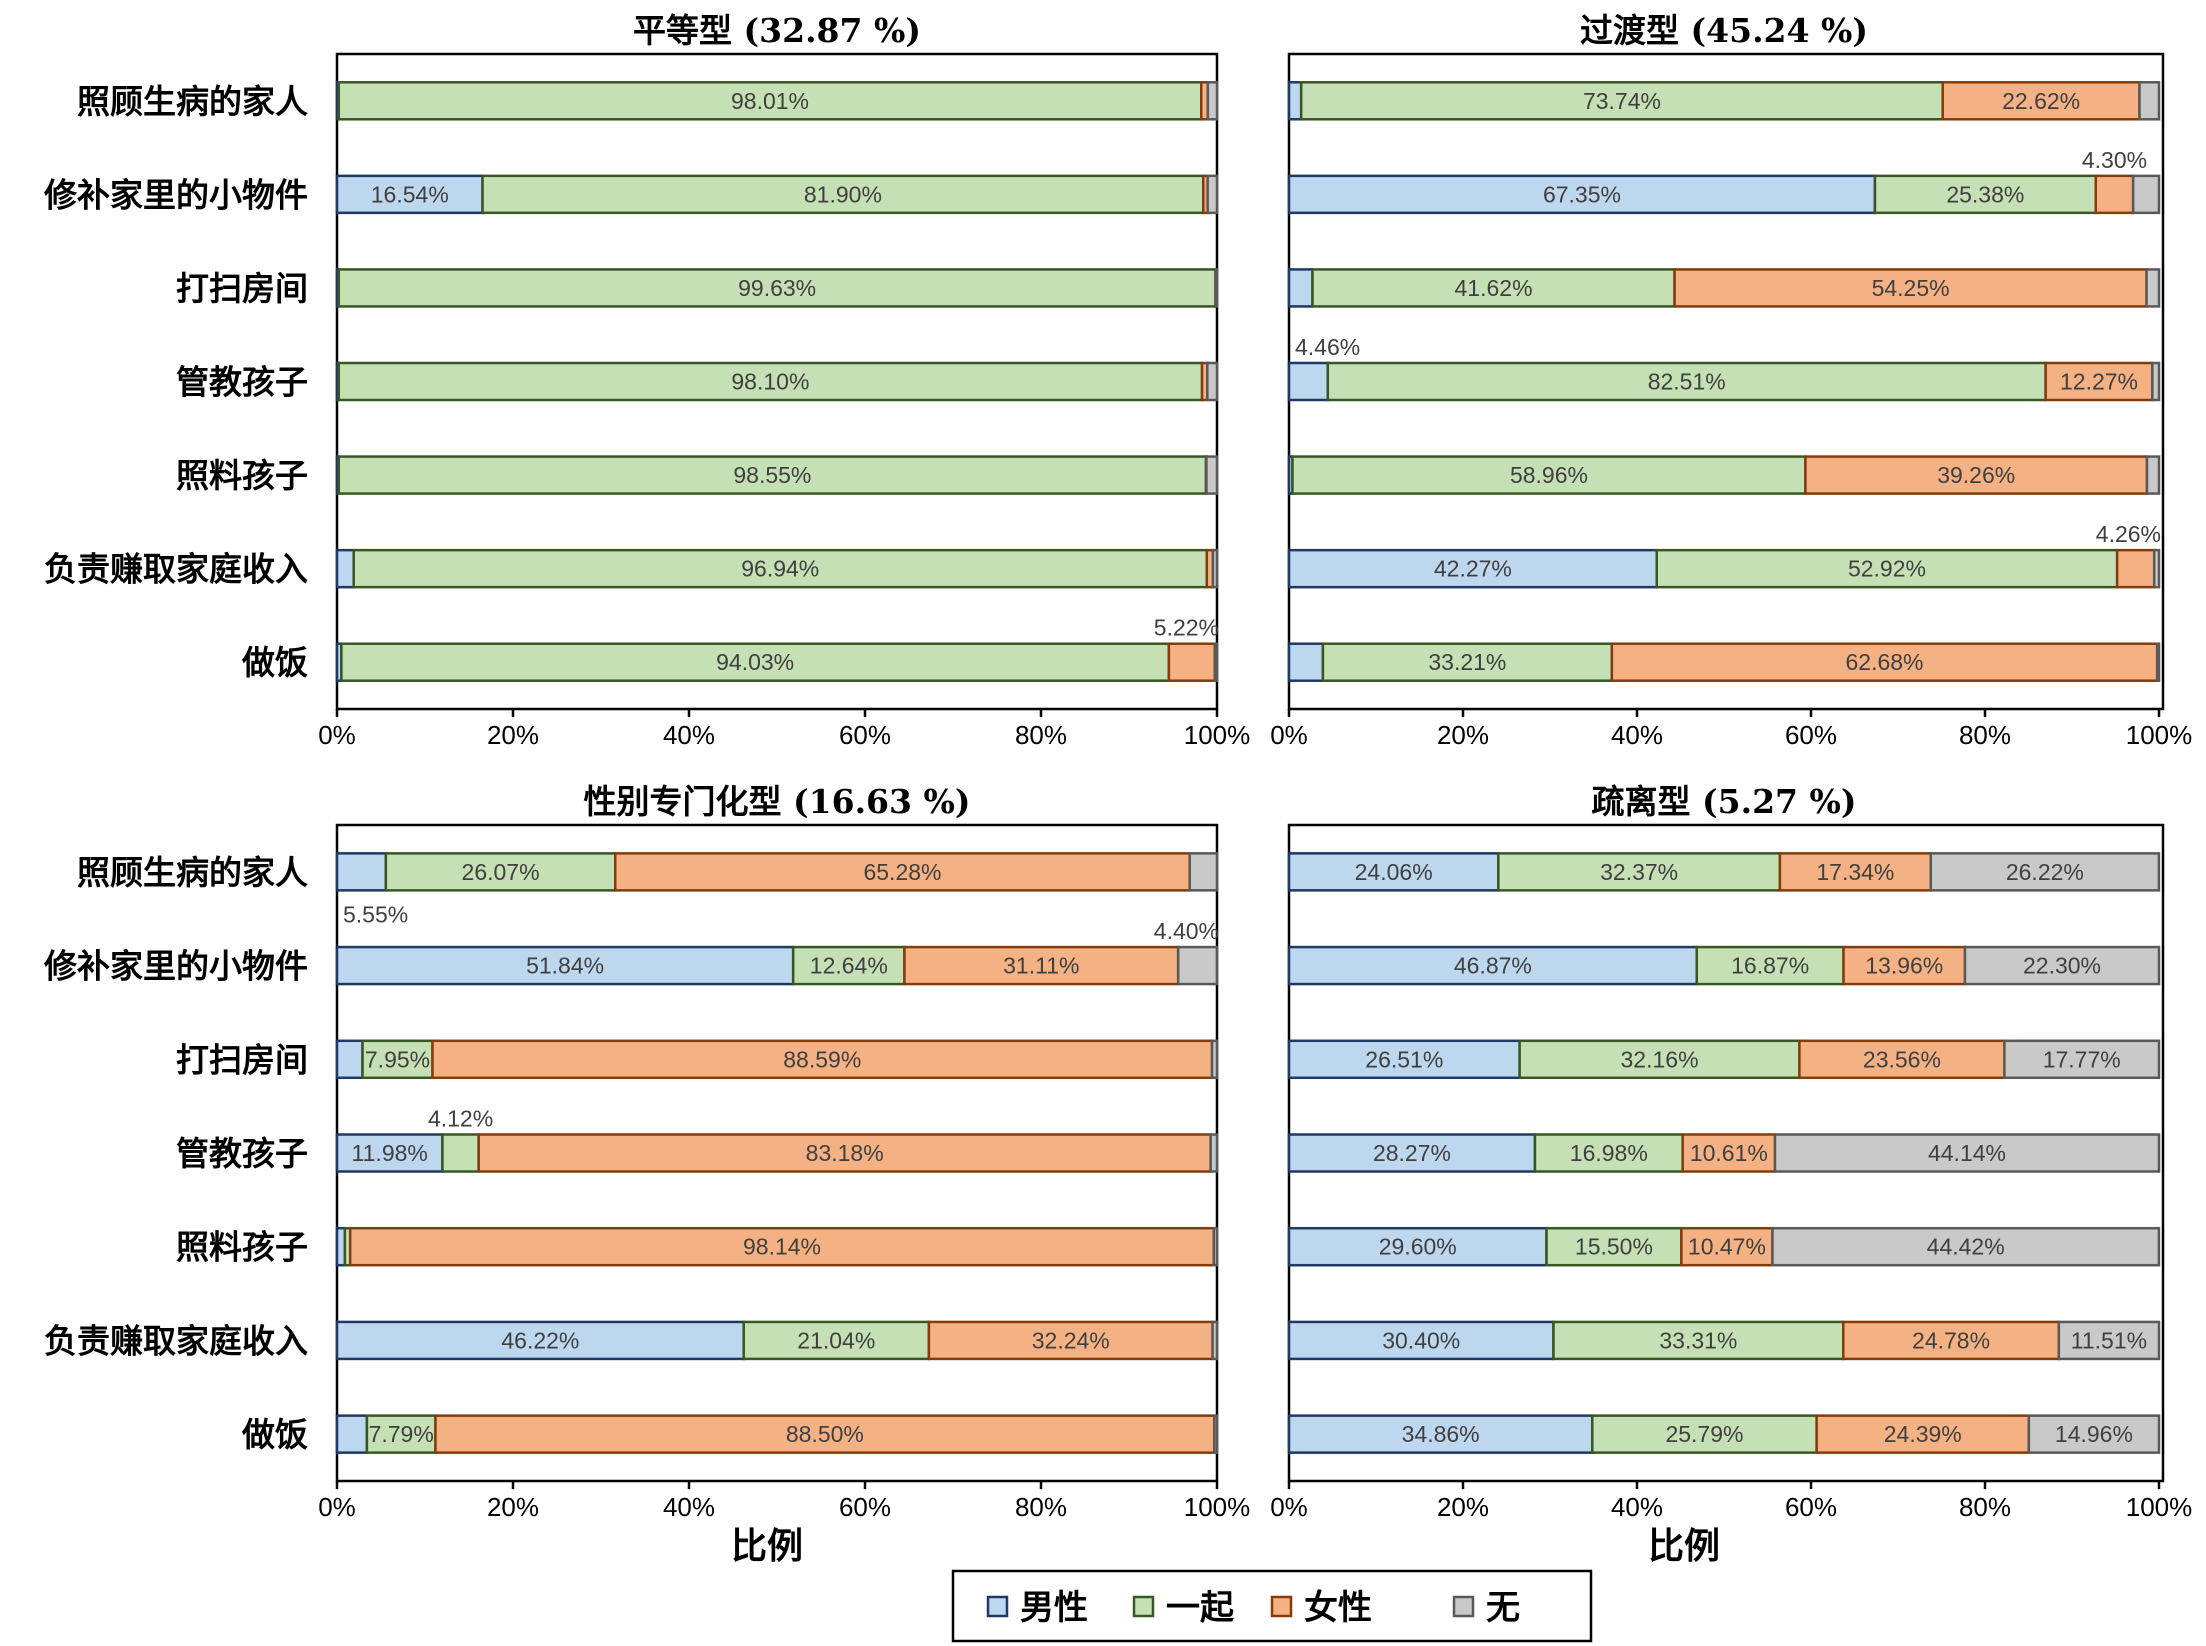  Describe the element at coordinates (730, 649) in the screenshot. I see `bar-row: 做饭 94.03% 5.22%` at that location.